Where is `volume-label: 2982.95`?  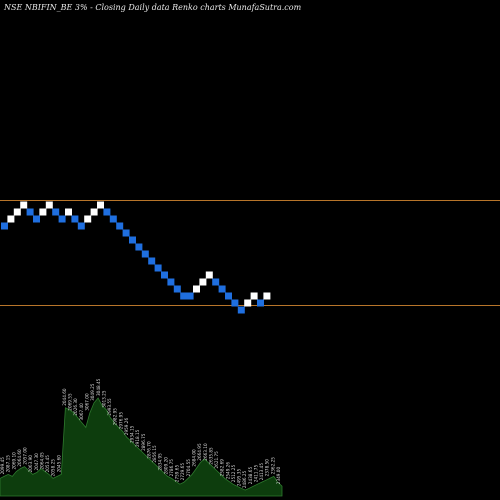 volume-label: 2982.95 is located at coordinates (115, 417).